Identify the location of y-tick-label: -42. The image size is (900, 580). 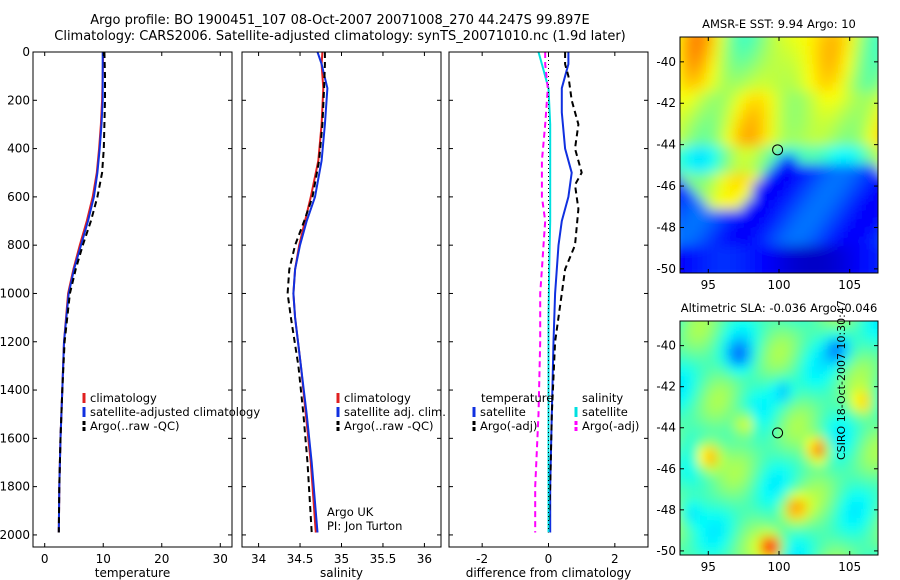
(666, 103).